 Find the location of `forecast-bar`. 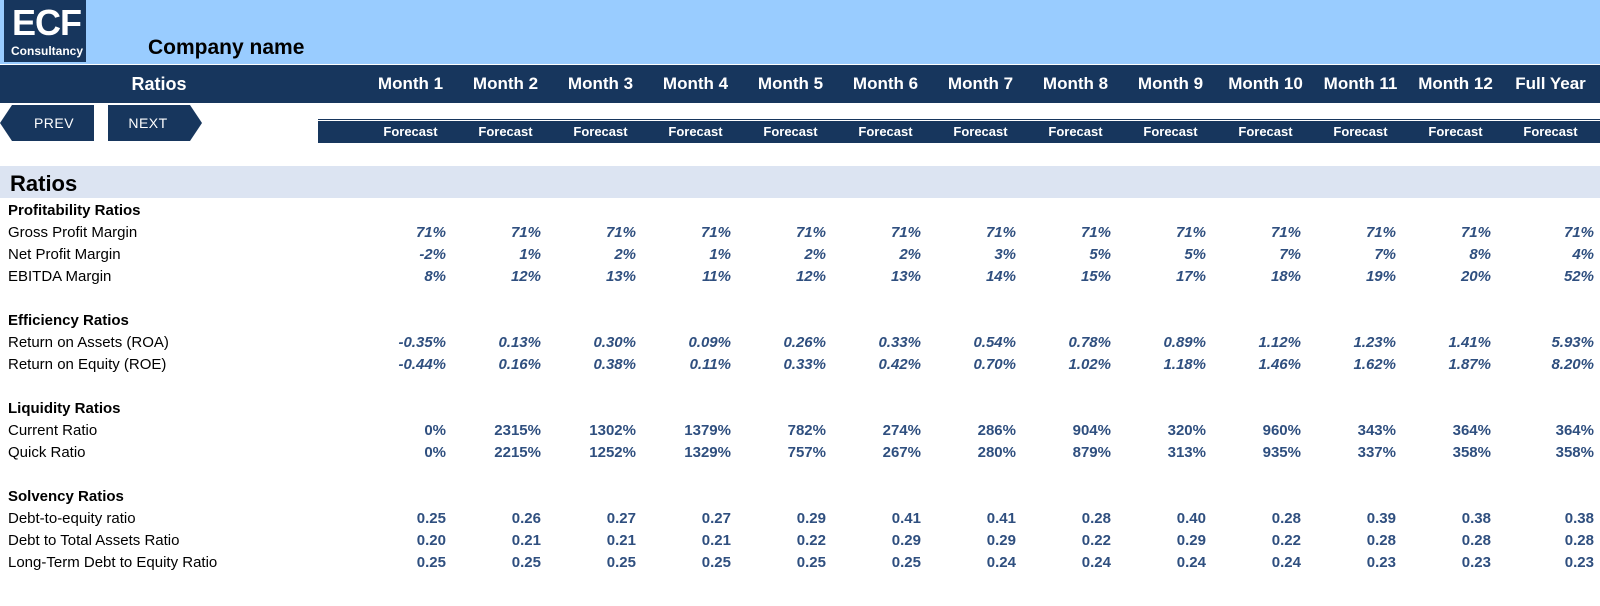

forecast-bar is located at coordinates (959, 132).